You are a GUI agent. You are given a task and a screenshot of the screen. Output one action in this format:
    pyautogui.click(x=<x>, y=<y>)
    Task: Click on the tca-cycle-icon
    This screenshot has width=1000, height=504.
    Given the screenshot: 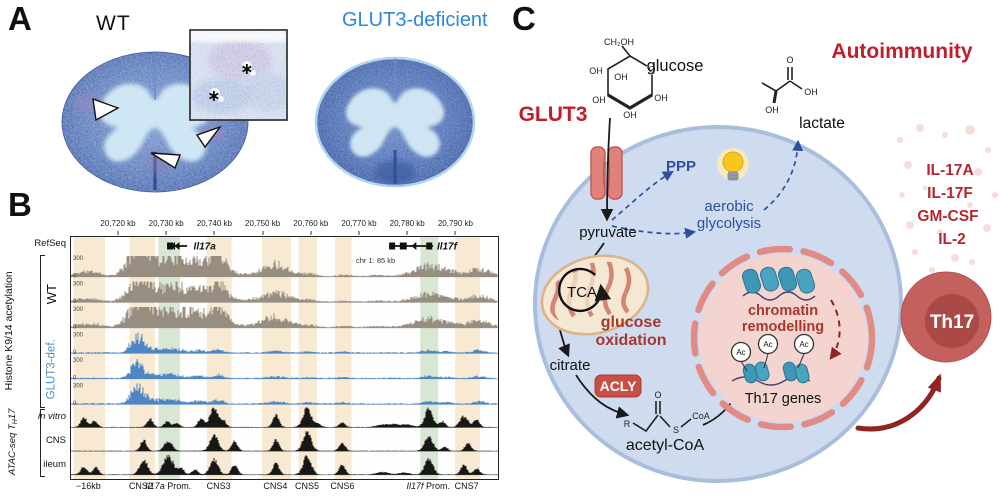 What is the action you would take?
    pyautogui.click(x=585, y=290)
    